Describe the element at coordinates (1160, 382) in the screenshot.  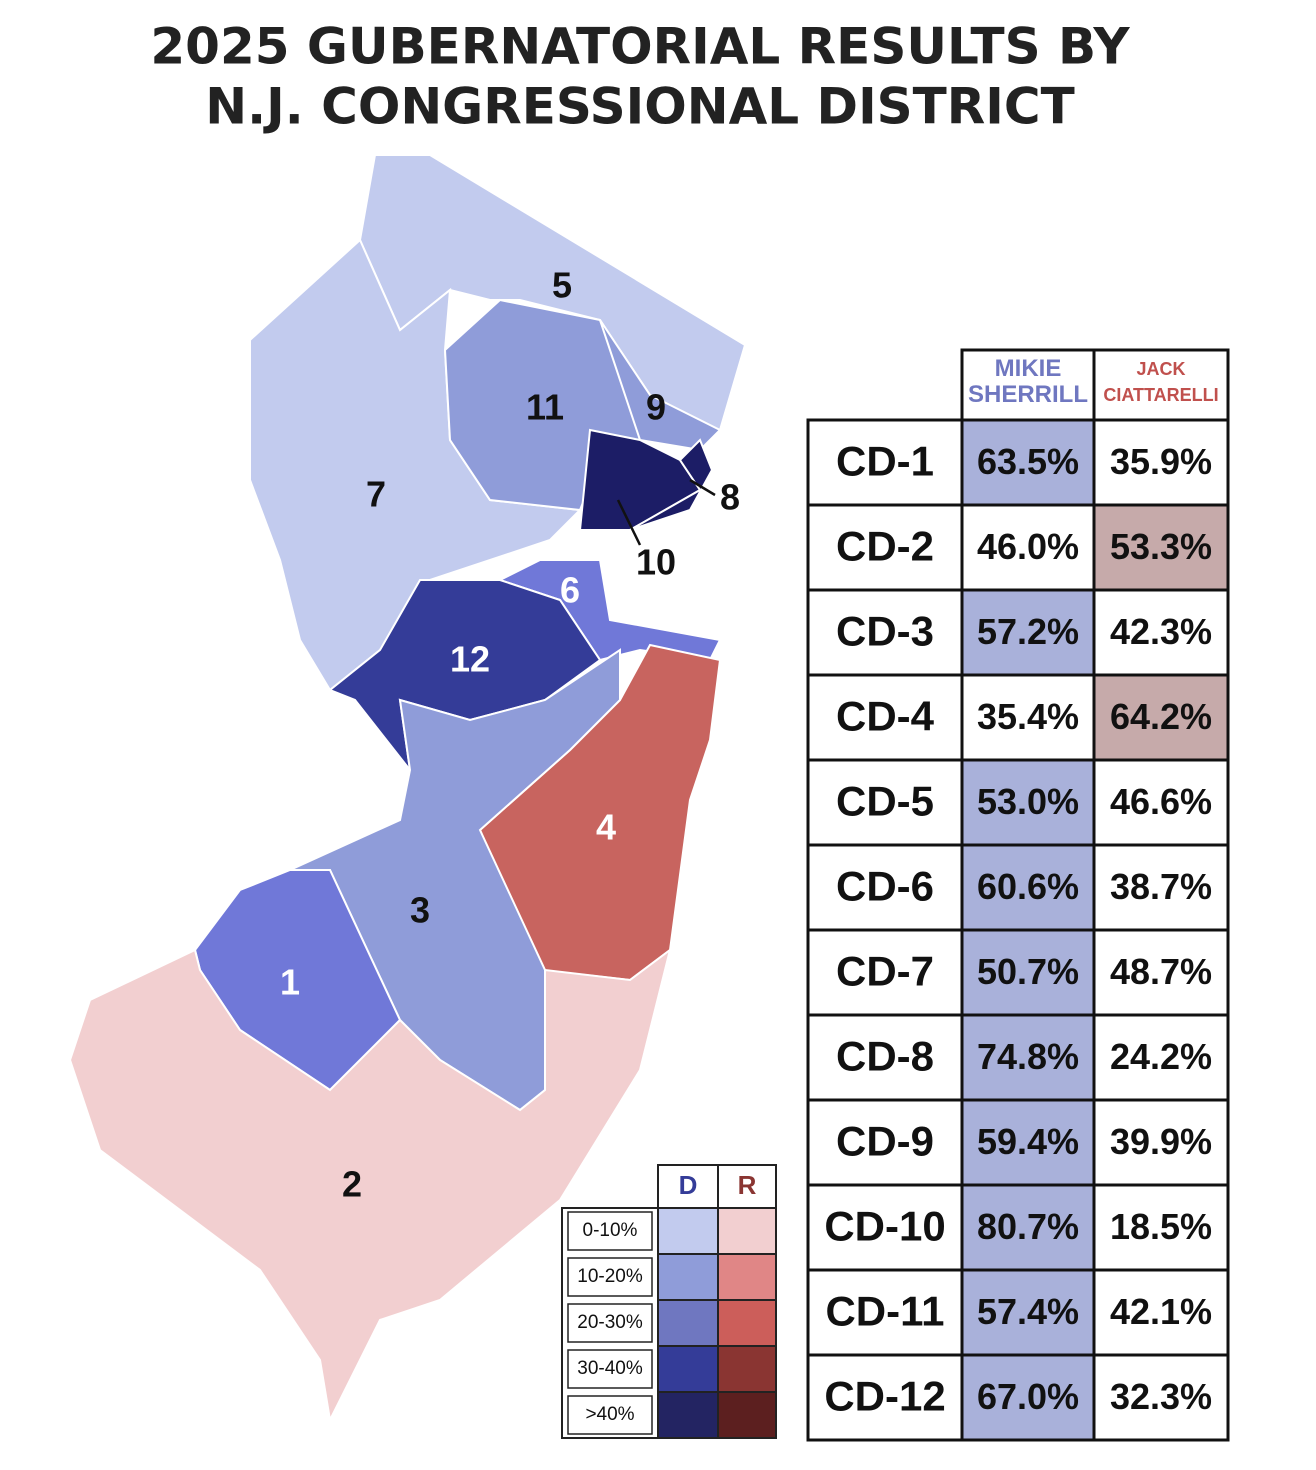
I see `column-header: JACK CIATTARELLI` at that location.